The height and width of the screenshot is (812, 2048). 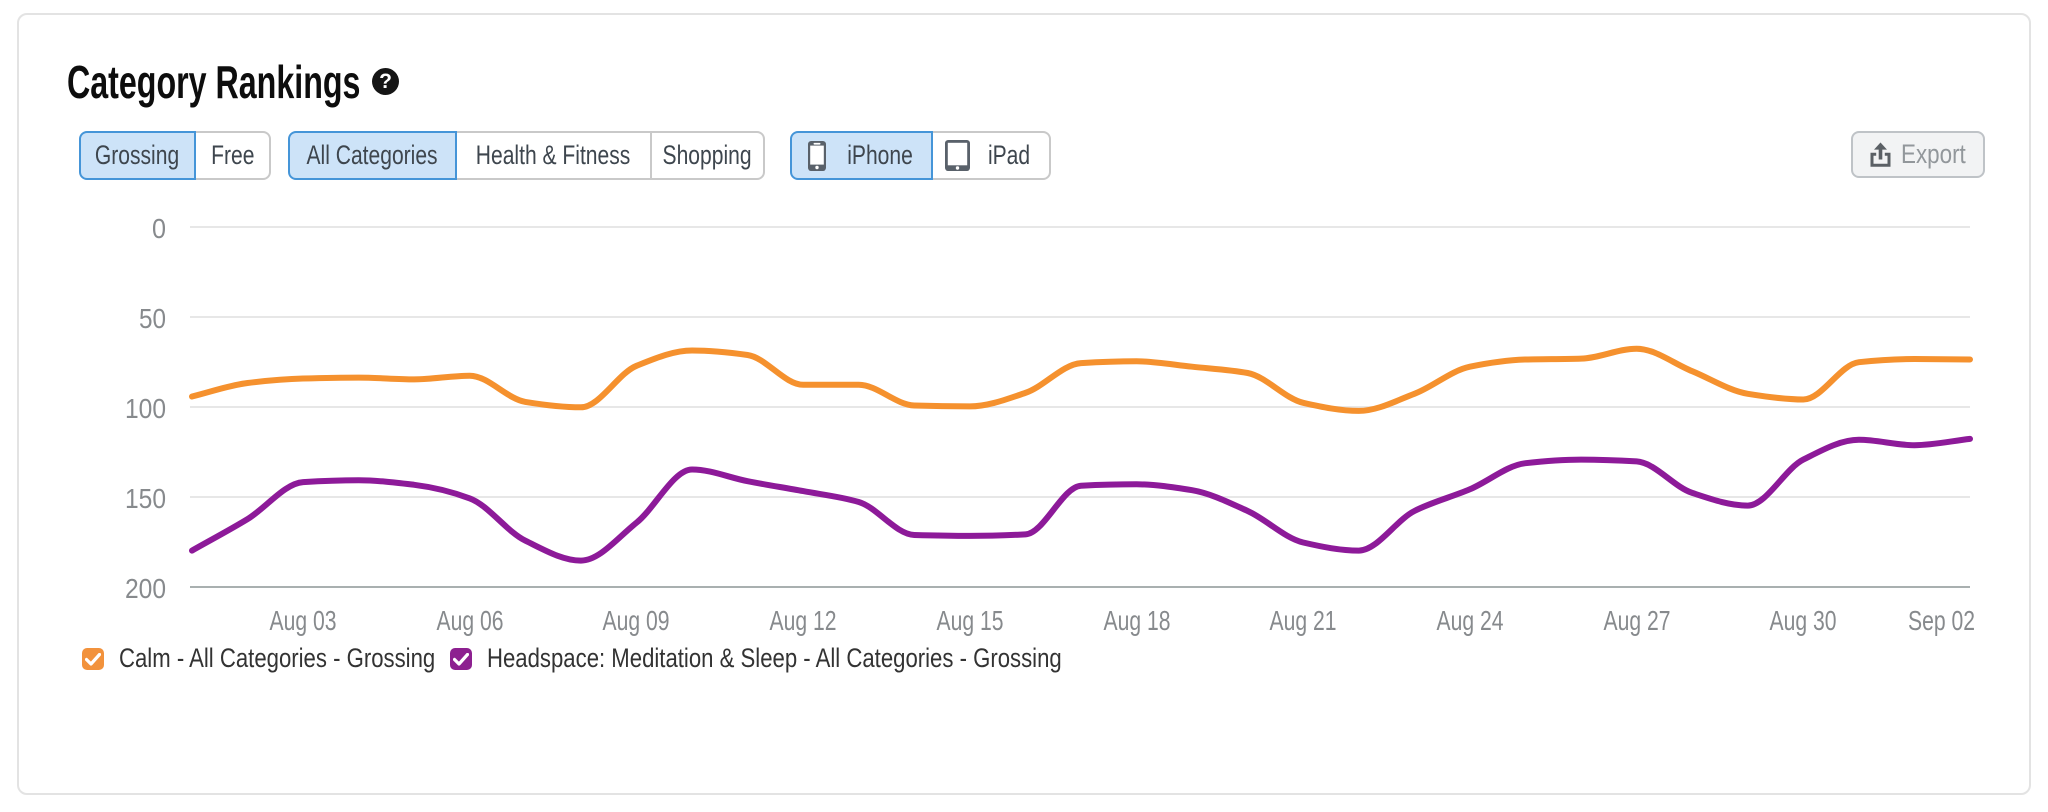 I want to click on svg-text: Sep 02, so click(x=1941, y=620).